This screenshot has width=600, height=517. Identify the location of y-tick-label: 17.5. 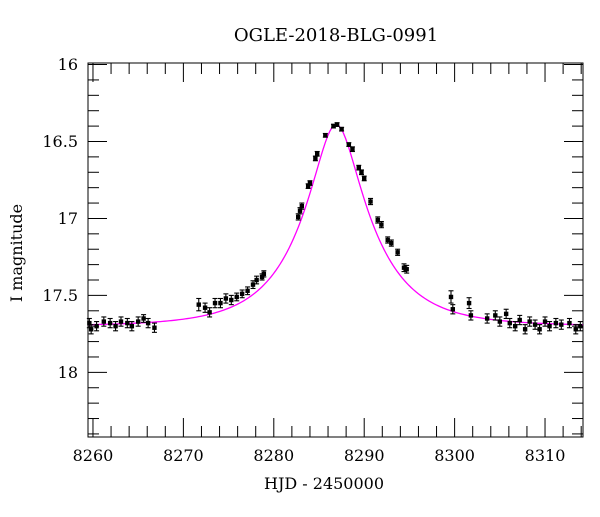
(60, 295).